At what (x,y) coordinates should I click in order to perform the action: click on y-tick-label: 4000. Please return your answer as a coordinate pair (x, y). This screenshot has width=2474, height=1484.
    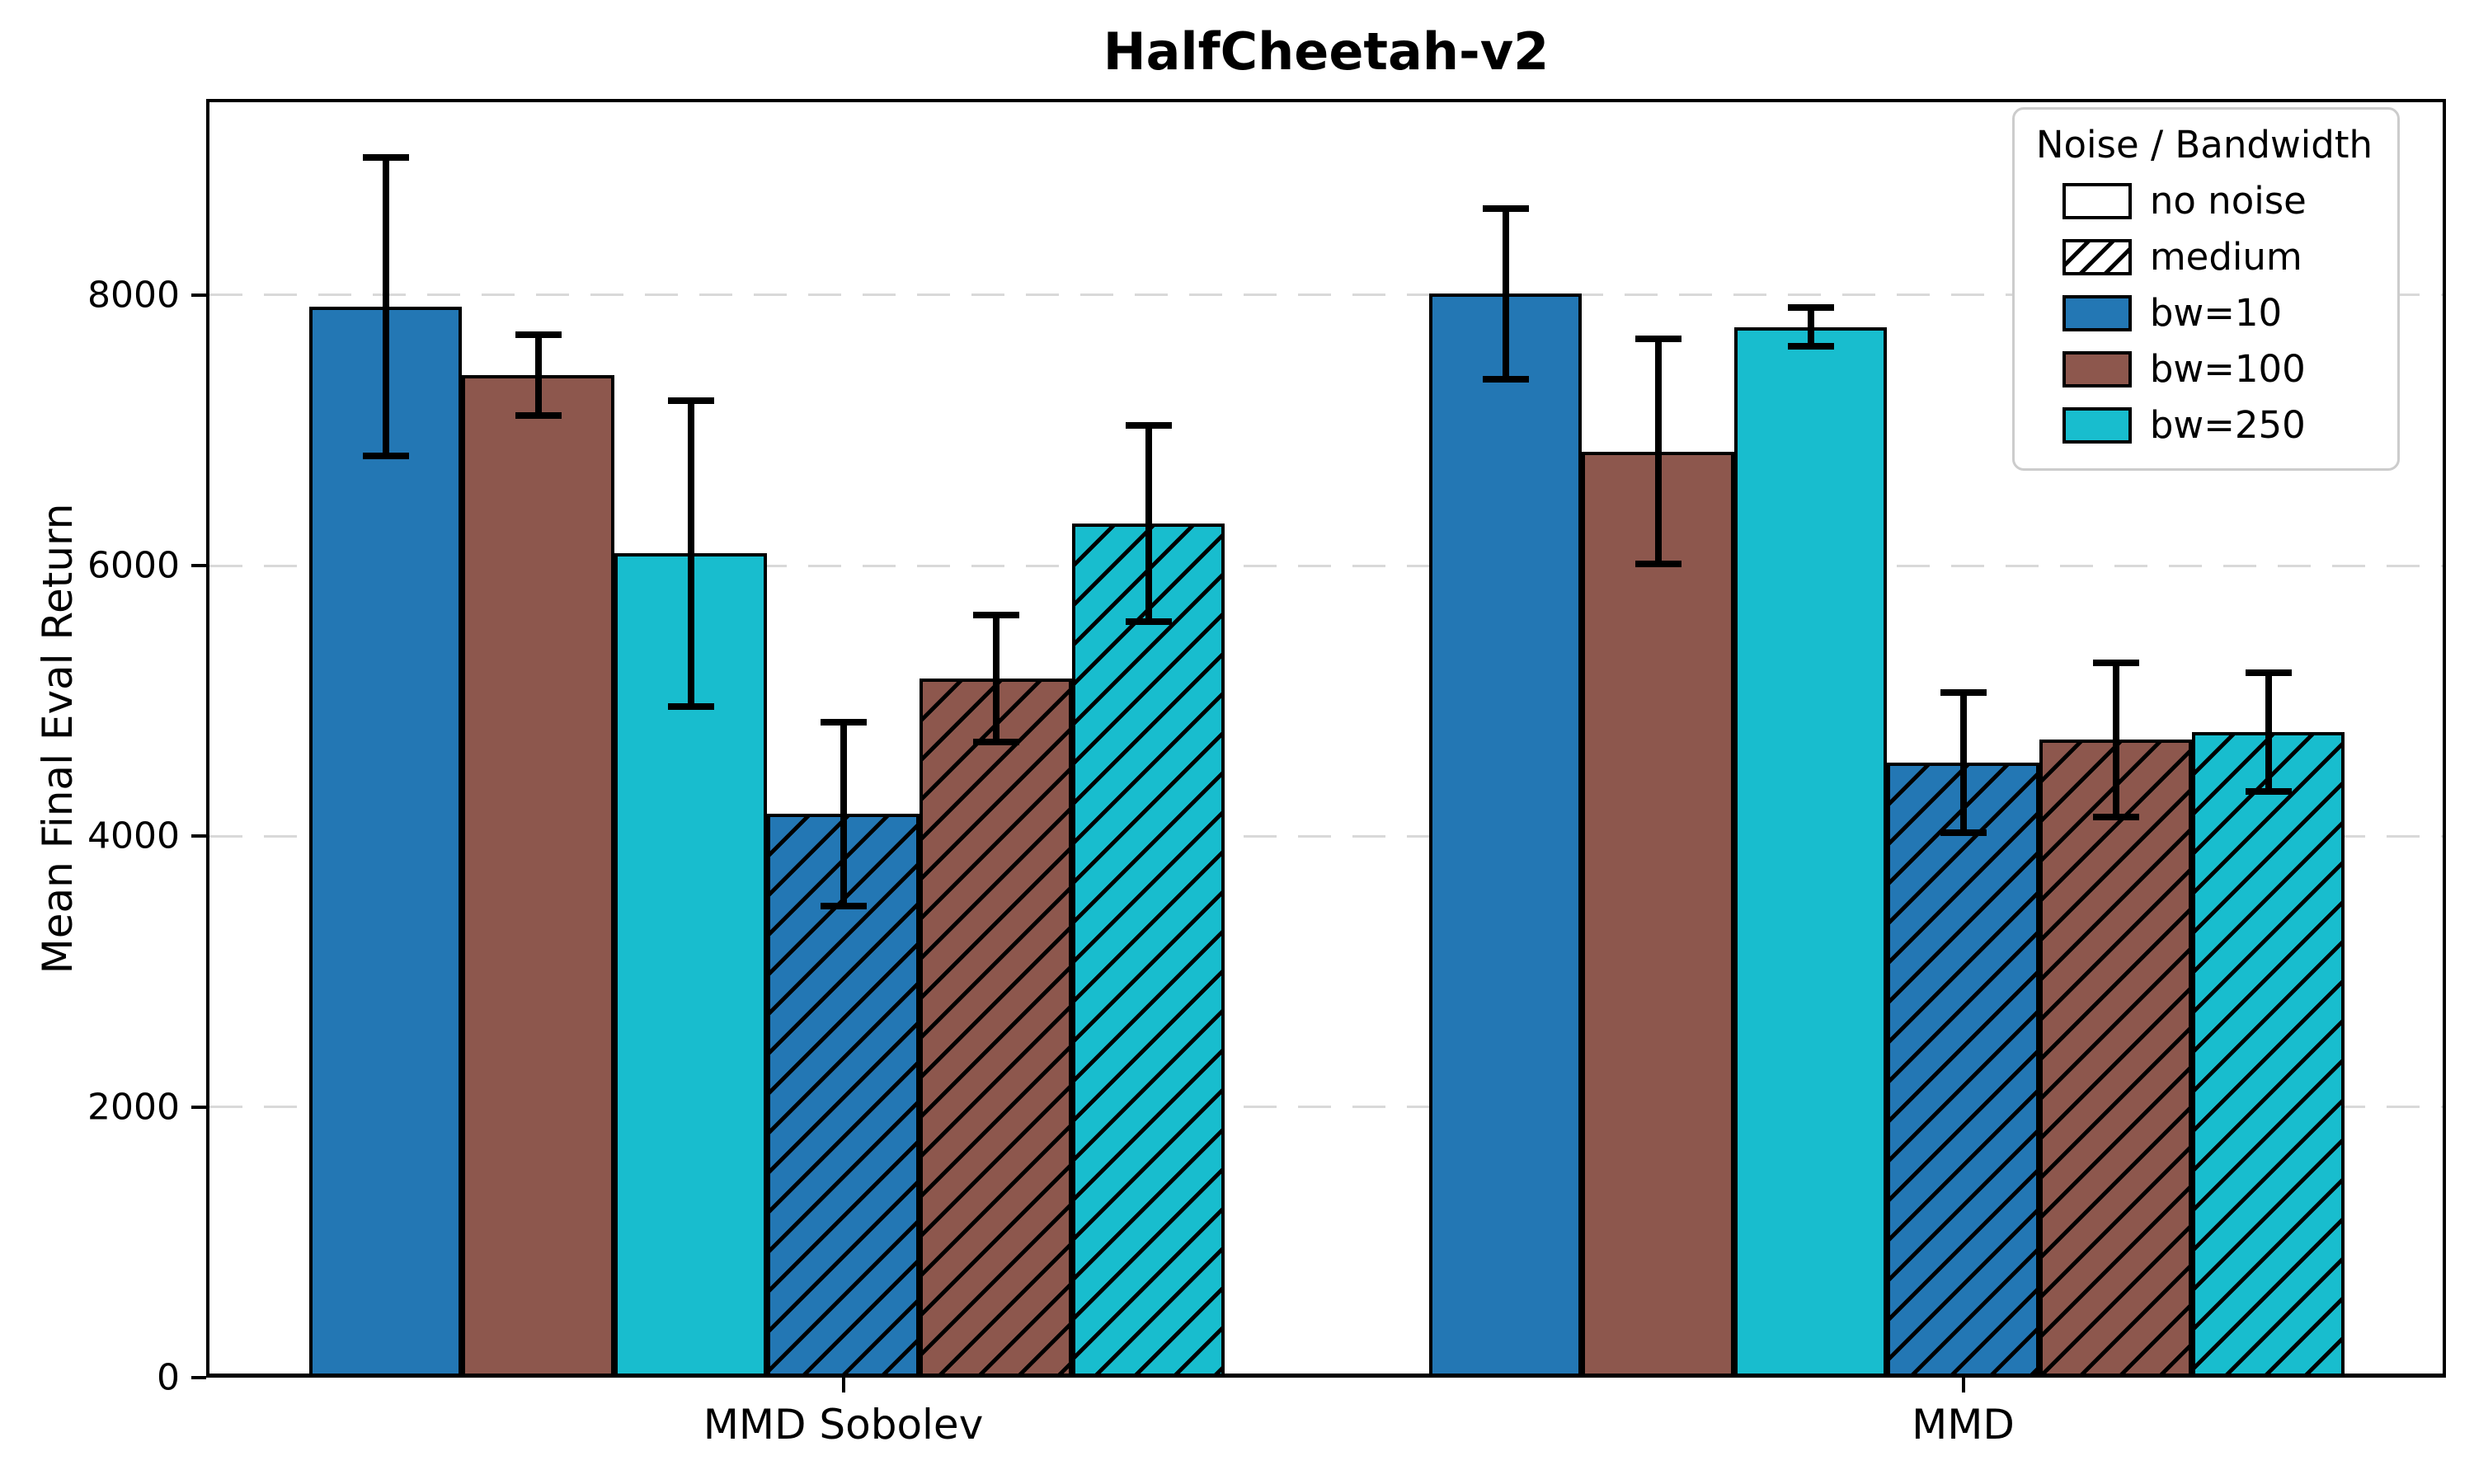
    Looking at the image, I should click on (133, 836).